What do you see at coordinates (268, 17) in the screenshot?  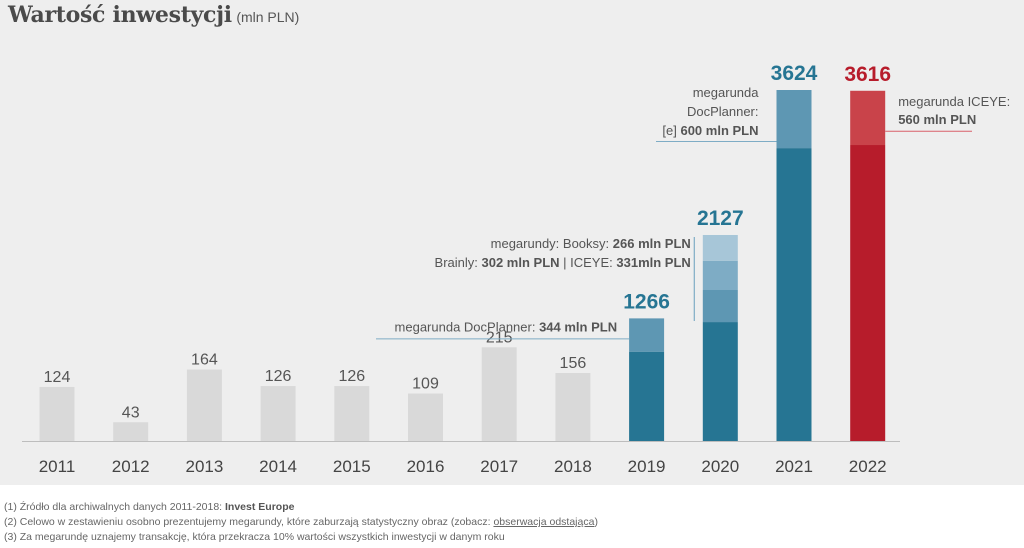 I see `chart-title-unit: (mln PLN)` at bounding box center [268, 17].